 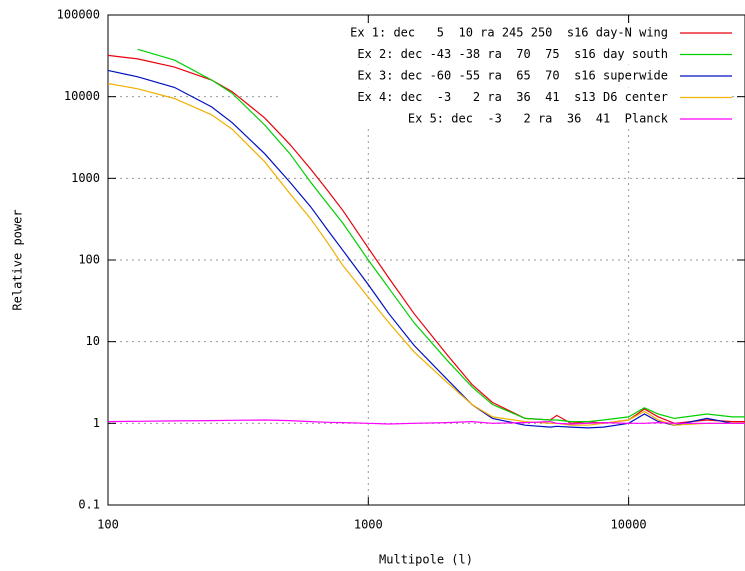 I want to click on y-tick-label: 100, so click(x=89, y=260).